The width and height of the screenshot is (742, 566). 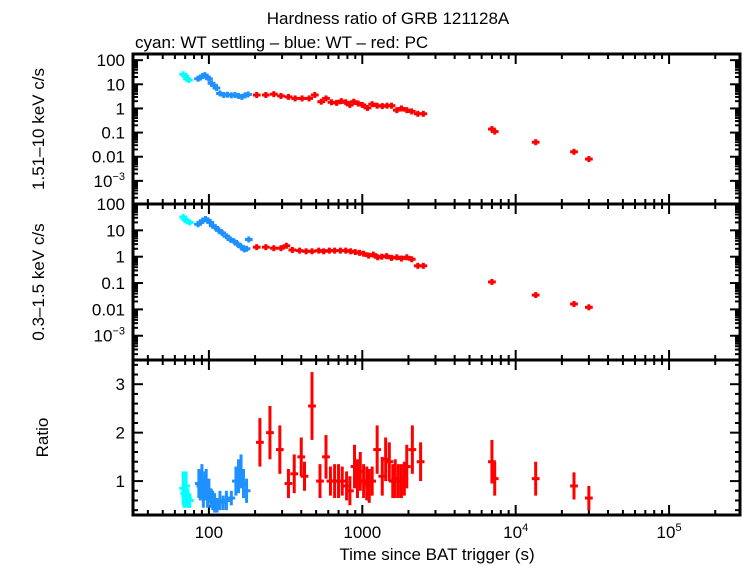 I want to click on x-axis-label: Time since BAT trigger (s), so click(x=436, y=554).